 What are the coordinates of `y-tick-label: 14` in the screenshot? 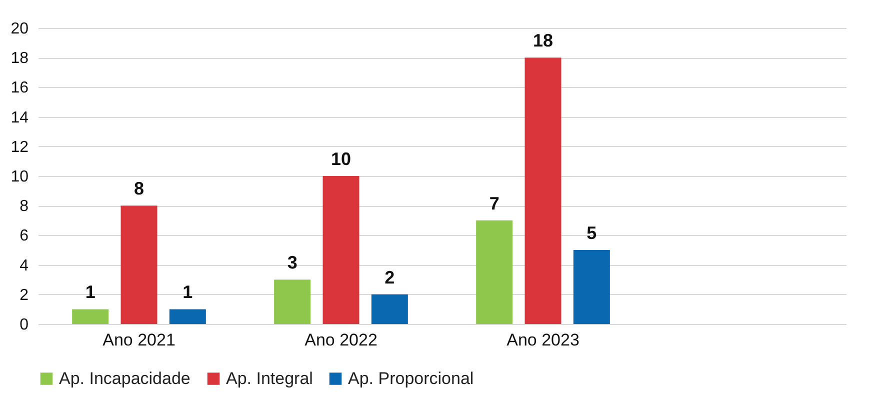 It's located at (19, 117).